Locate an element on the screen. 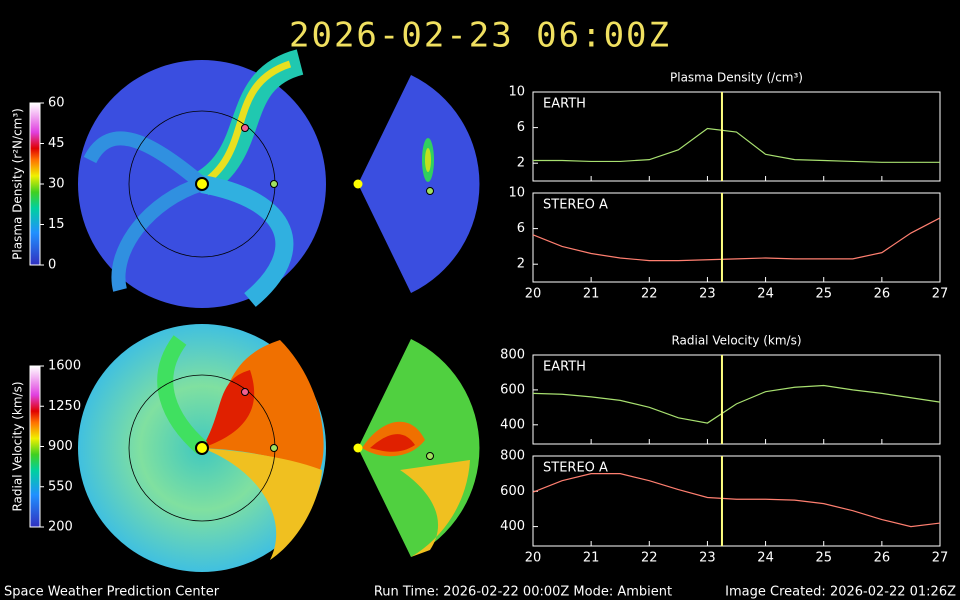 This screenshot has height=600, width=960. velocity-wedge is located at coordinates (416, 448).